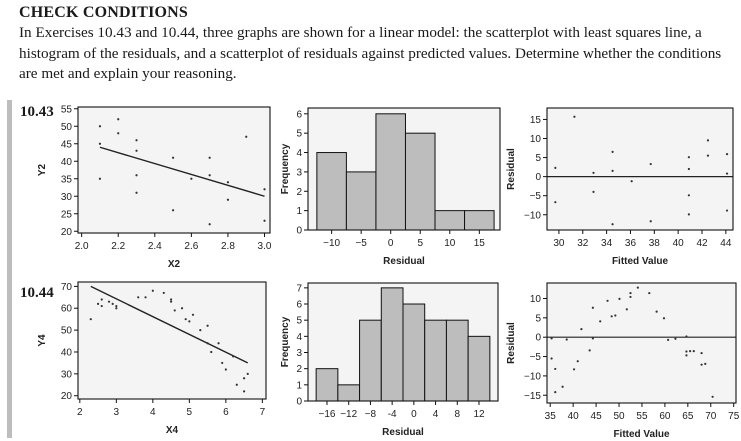 This screenshot has height=441, width=741. I want to click on y-tick-label: 2, so click(299, 192).